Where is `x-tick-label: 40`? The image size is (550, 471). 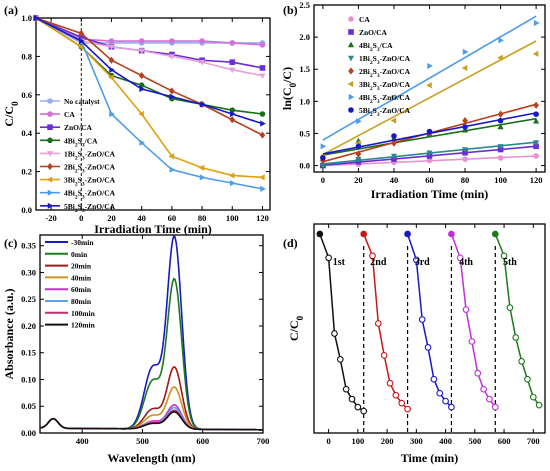 x-tick-label: 40 is located at coordinates (141, 218).